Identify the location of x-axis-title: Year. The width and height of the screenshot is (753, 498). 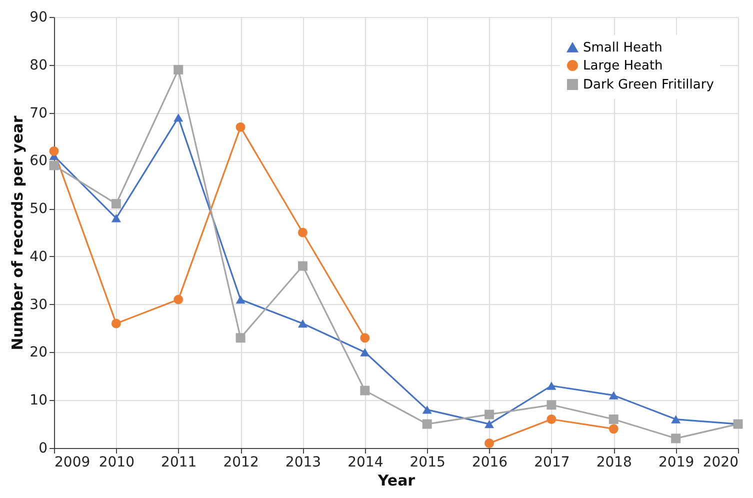
(396, 481).